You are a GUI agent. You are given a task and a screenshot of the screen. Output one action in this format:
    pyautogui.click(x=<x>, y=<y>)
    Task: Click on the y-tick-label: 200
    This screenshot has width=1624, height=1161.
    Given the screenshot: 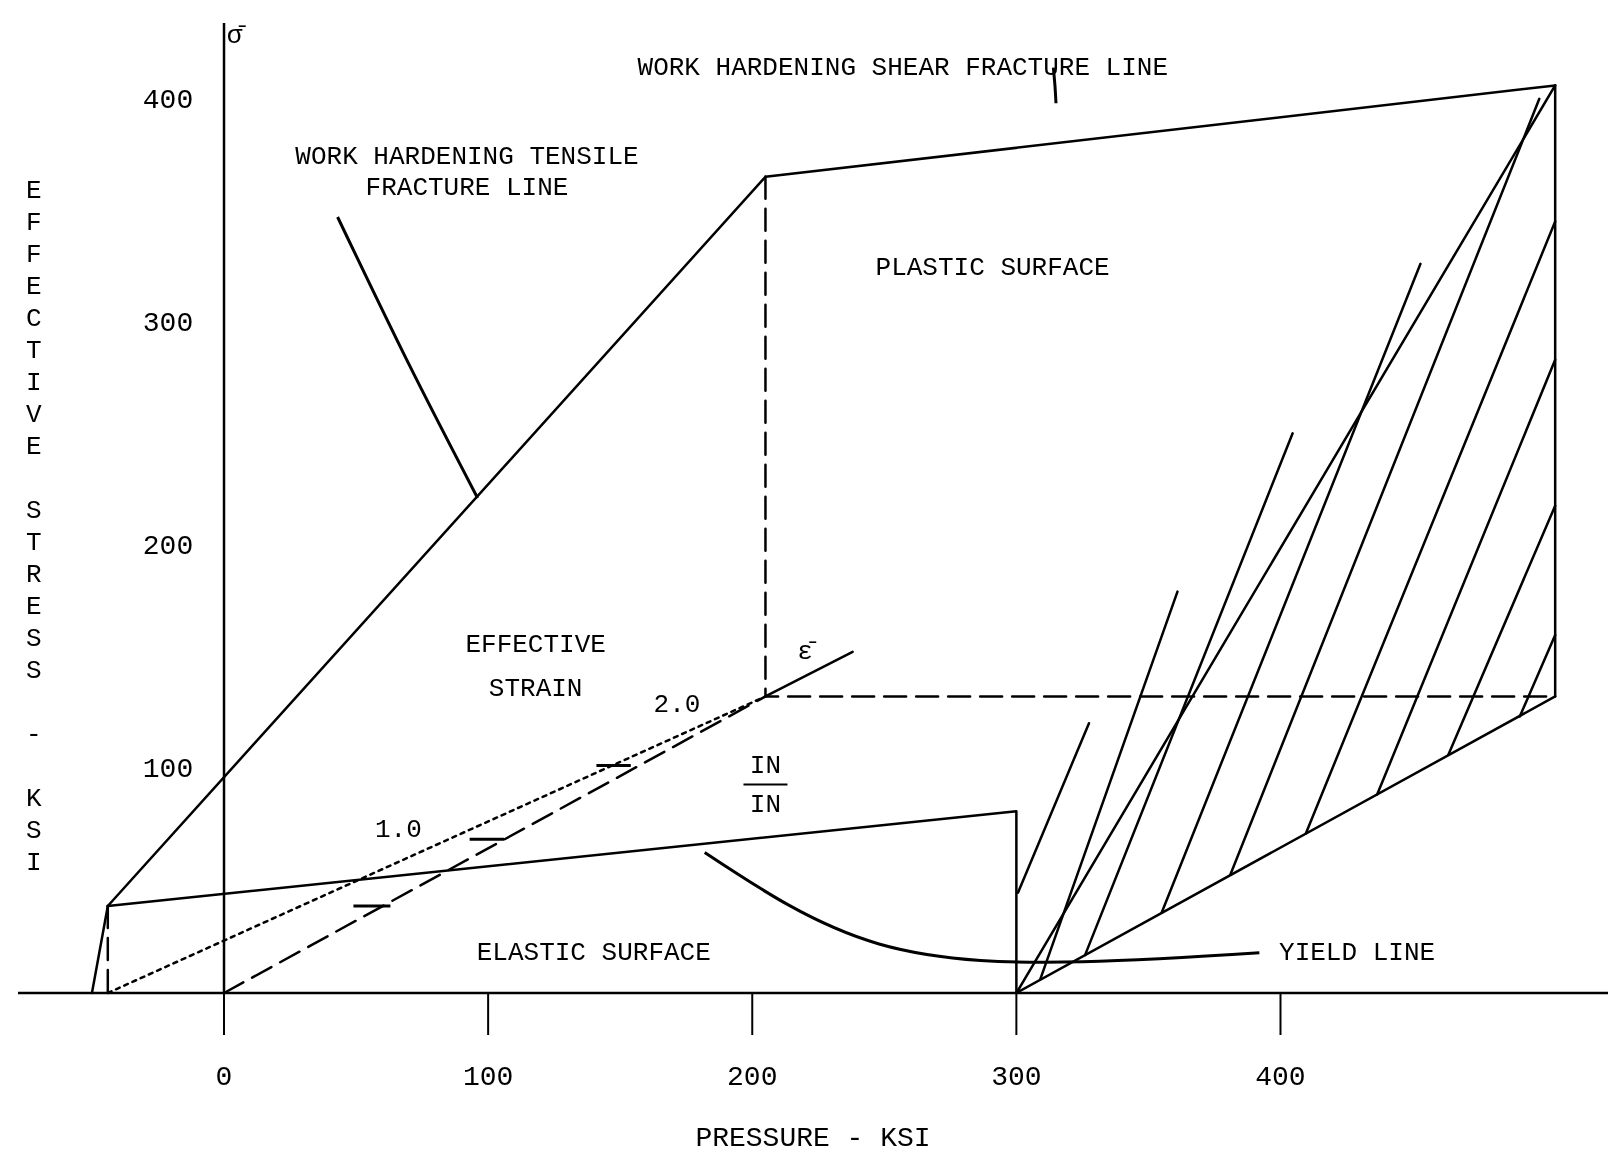 What is the action you would take?
    pyautogui.click(x=168, y=547)
    